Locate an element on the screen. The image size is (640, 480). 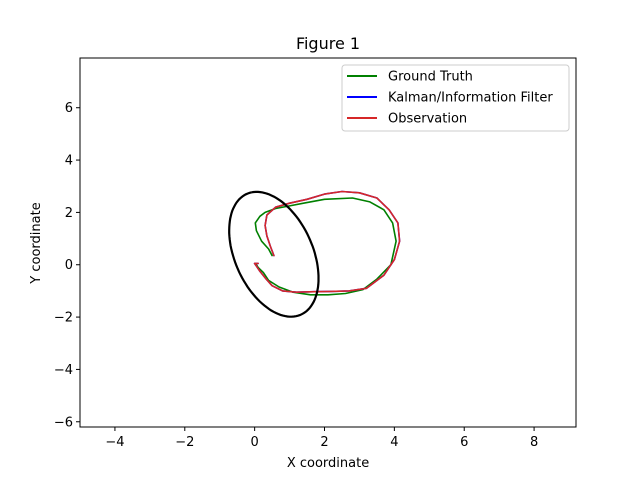
y-tick-label: 4 is located at coordinates (69, 161).